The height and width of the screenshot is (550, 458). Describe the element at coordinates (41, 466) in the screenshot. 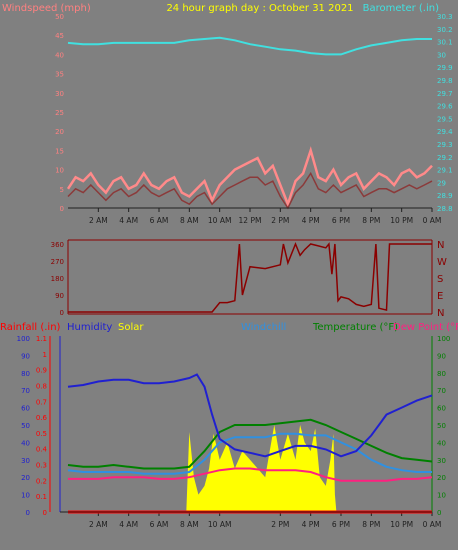

I see `rain-tick-3: 0.3` at that location.